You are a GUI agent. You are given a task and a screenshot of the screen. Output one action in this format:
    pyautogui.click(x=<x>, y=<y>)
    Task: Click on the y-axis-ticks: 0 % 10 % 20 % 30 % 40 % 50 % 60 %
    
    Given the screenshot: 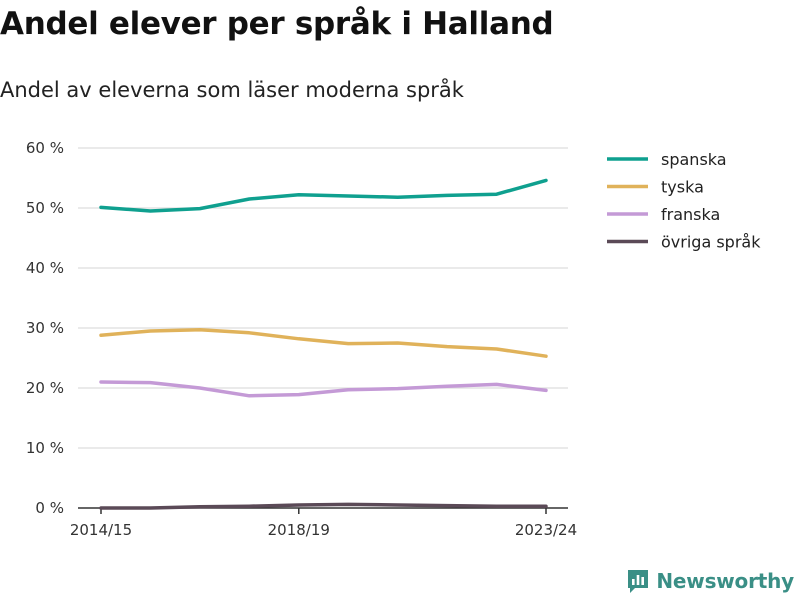 What is the action you would take?
    pyautogui.click(x=45, y=328)
    